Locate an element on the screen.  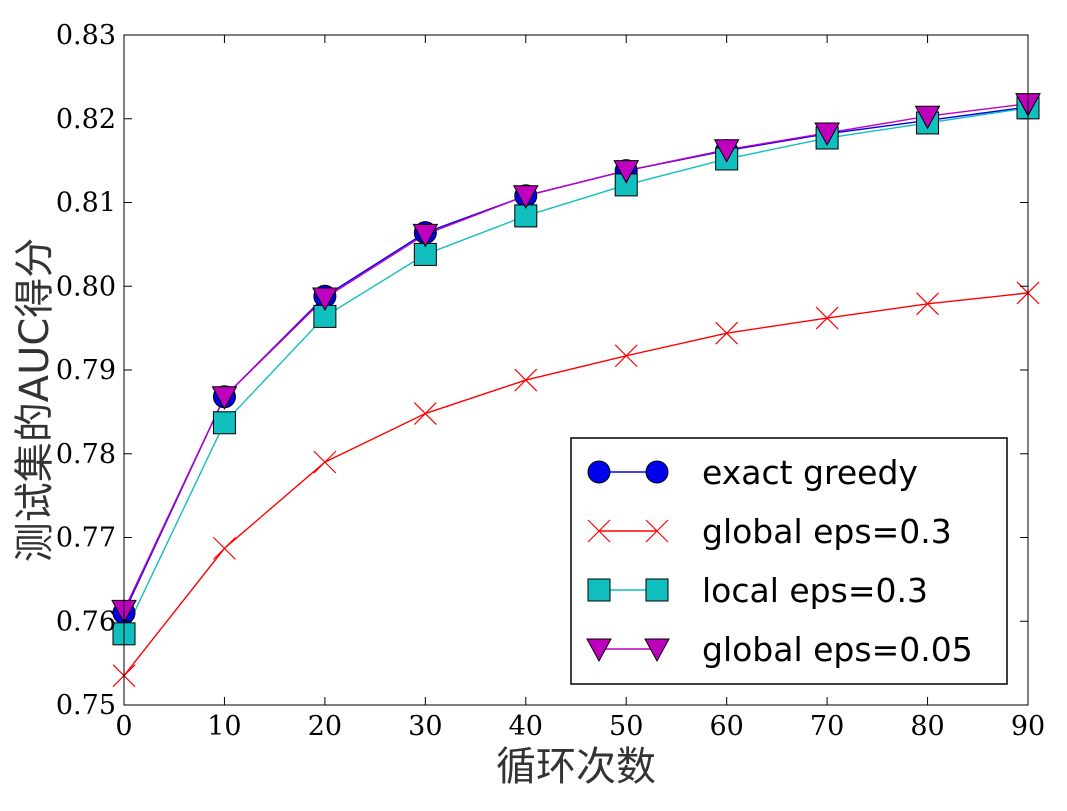
x-tick-label: 80 is located at coordinates (927, 726).